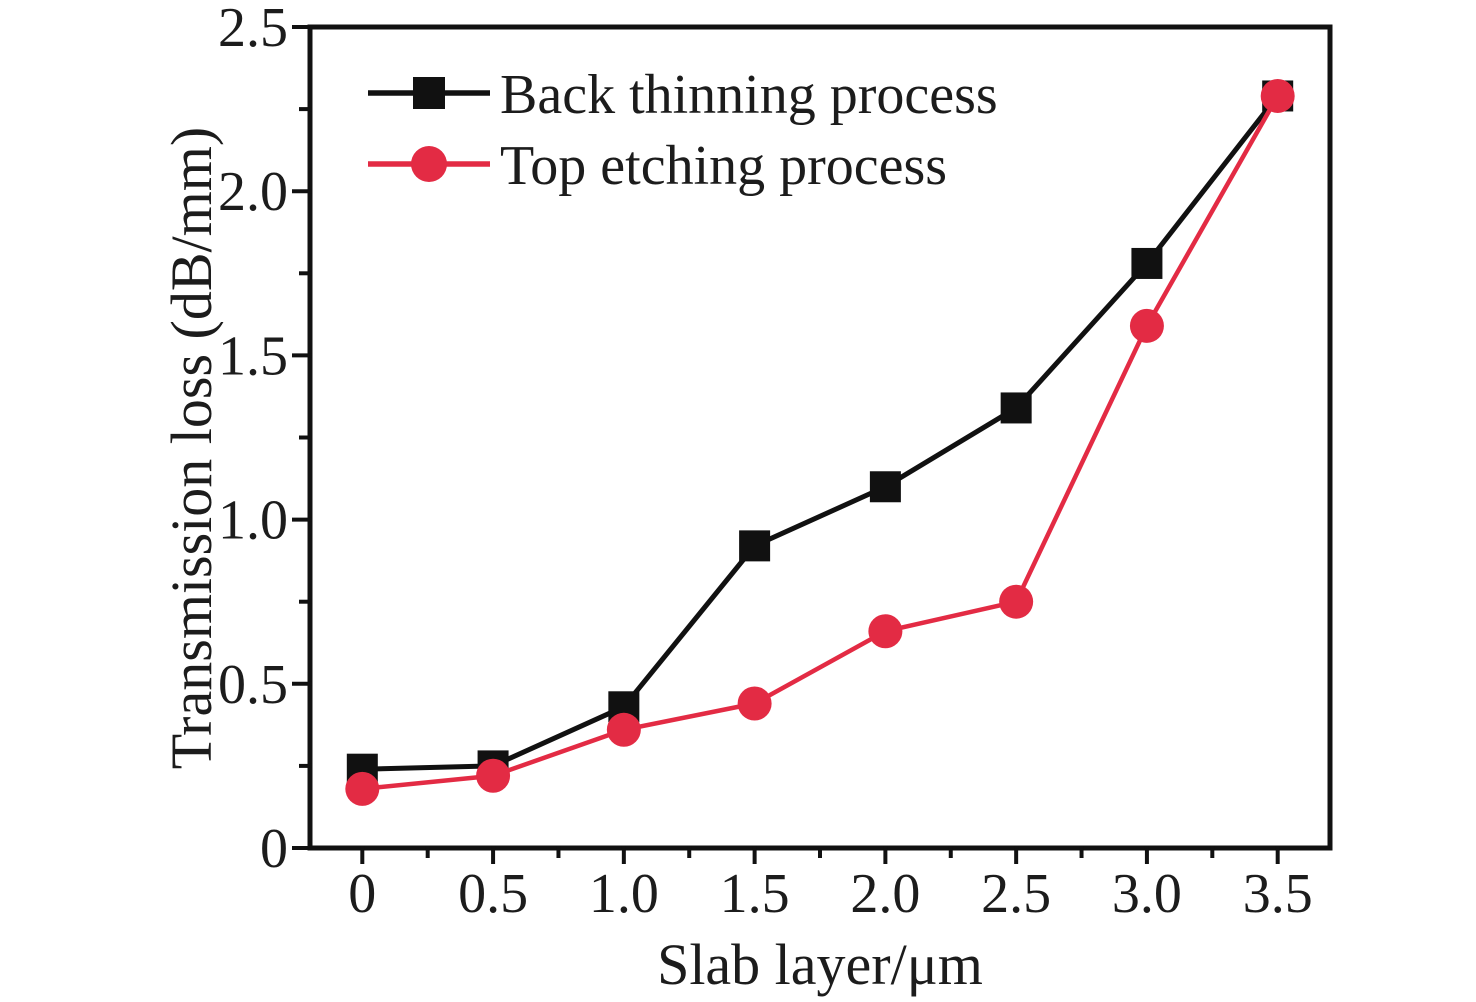 This screenshot has height=1002, width=1476. I want to click on legend-label: Back thinning process, so click(749, 95).